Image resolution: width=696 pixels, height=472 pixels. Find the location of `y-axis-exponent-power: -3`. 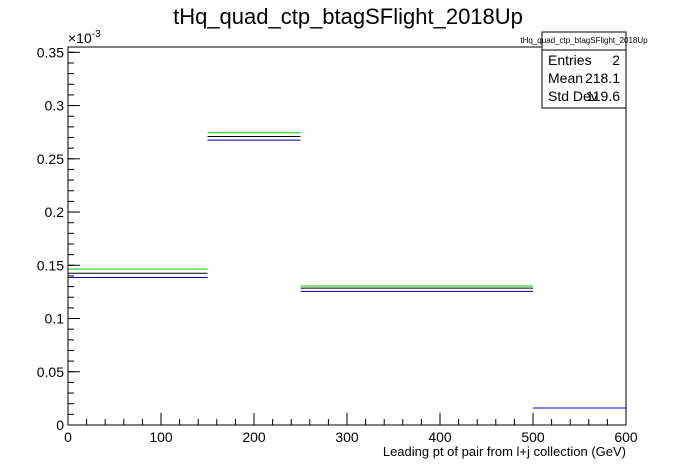

y-axis-exponent-power: -3 is located at coordinates (96, 34).